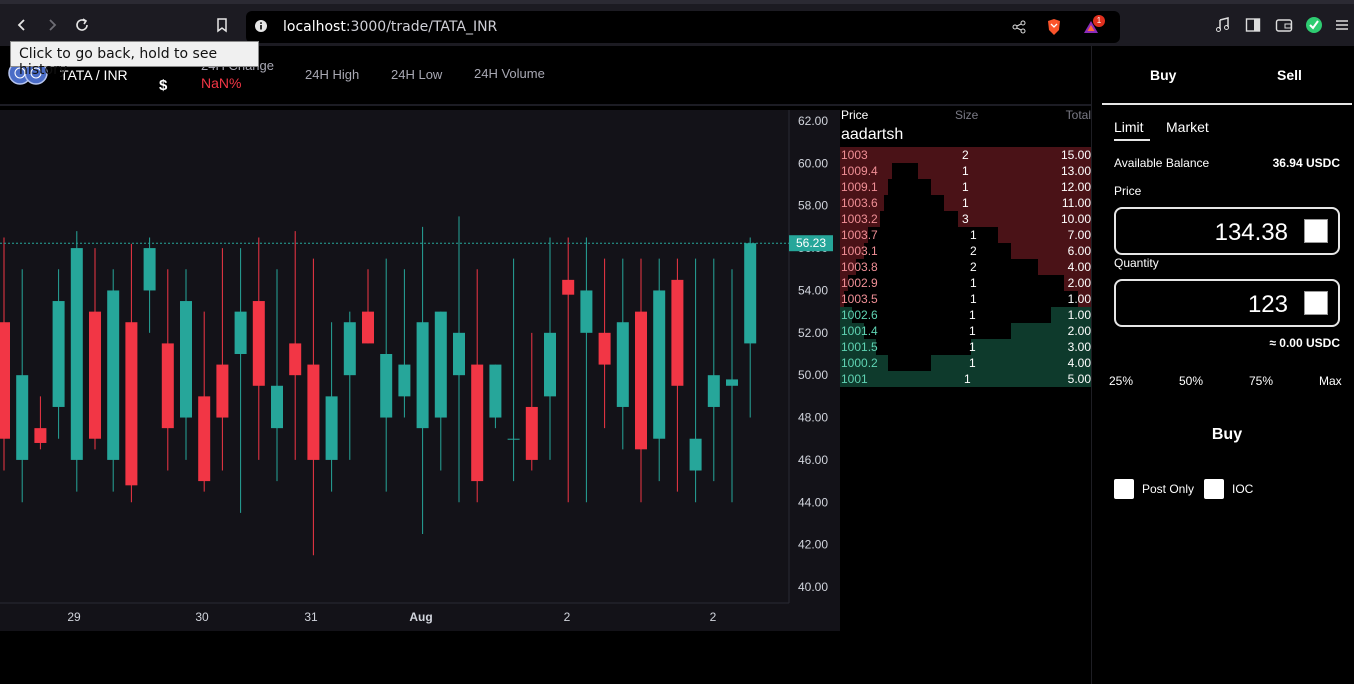  I want to click on last-price-label: 56.23, so click(811, 243).